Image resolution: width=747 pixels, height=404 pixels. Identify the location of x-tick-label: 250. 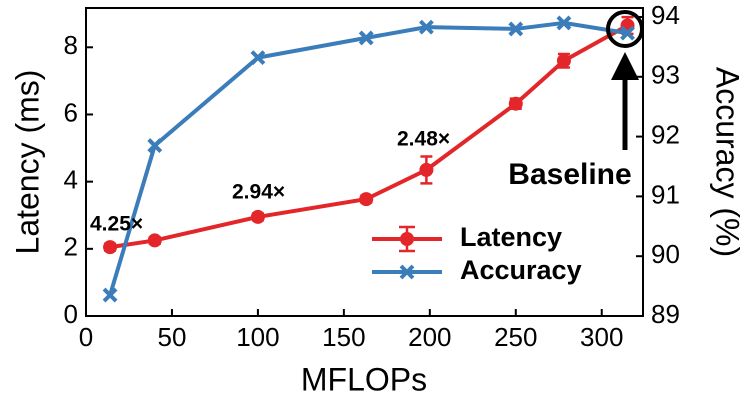
(515, 337).